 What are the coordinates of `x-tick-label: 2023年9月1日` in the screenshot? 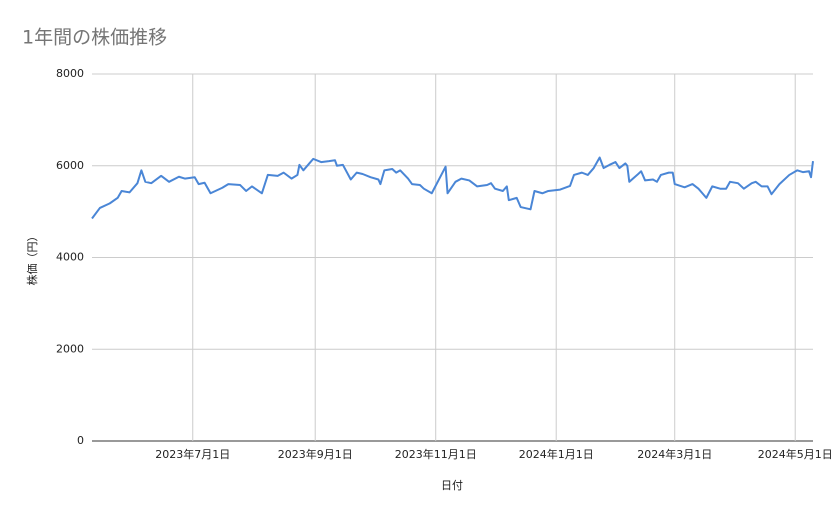 It's located at (315, 454).